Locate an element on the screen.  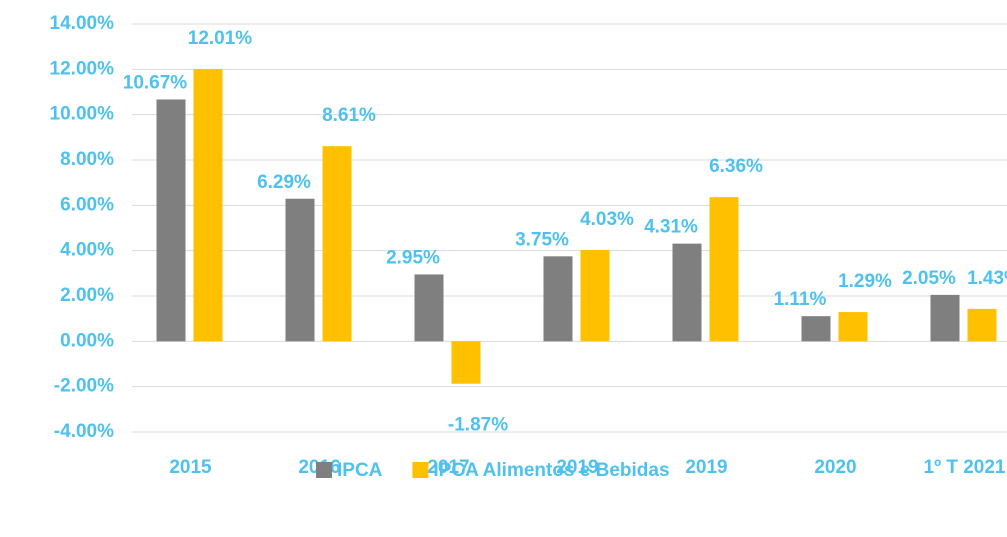
y-tick-label: 14.00% is located at coordinates (82, 23).